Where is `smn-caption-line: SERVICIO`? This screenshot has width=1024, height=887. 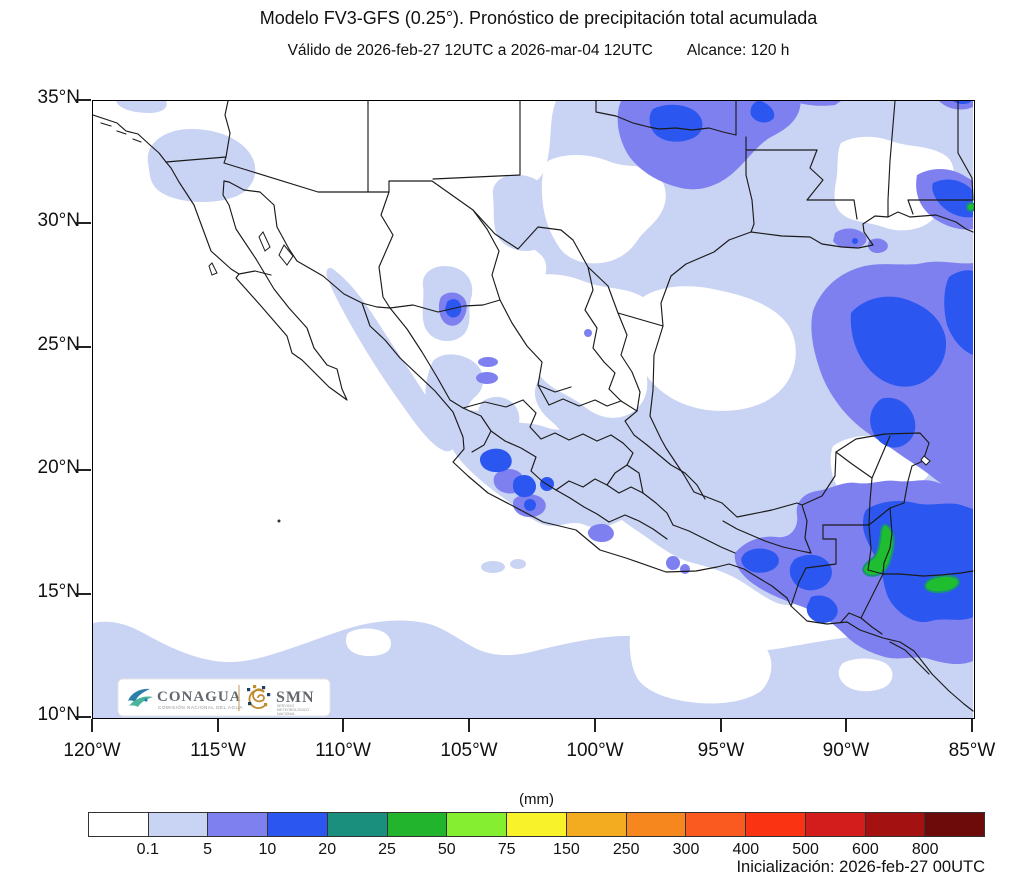 smn-caption-line: SERVICIO is located at coordinates (285, 706).